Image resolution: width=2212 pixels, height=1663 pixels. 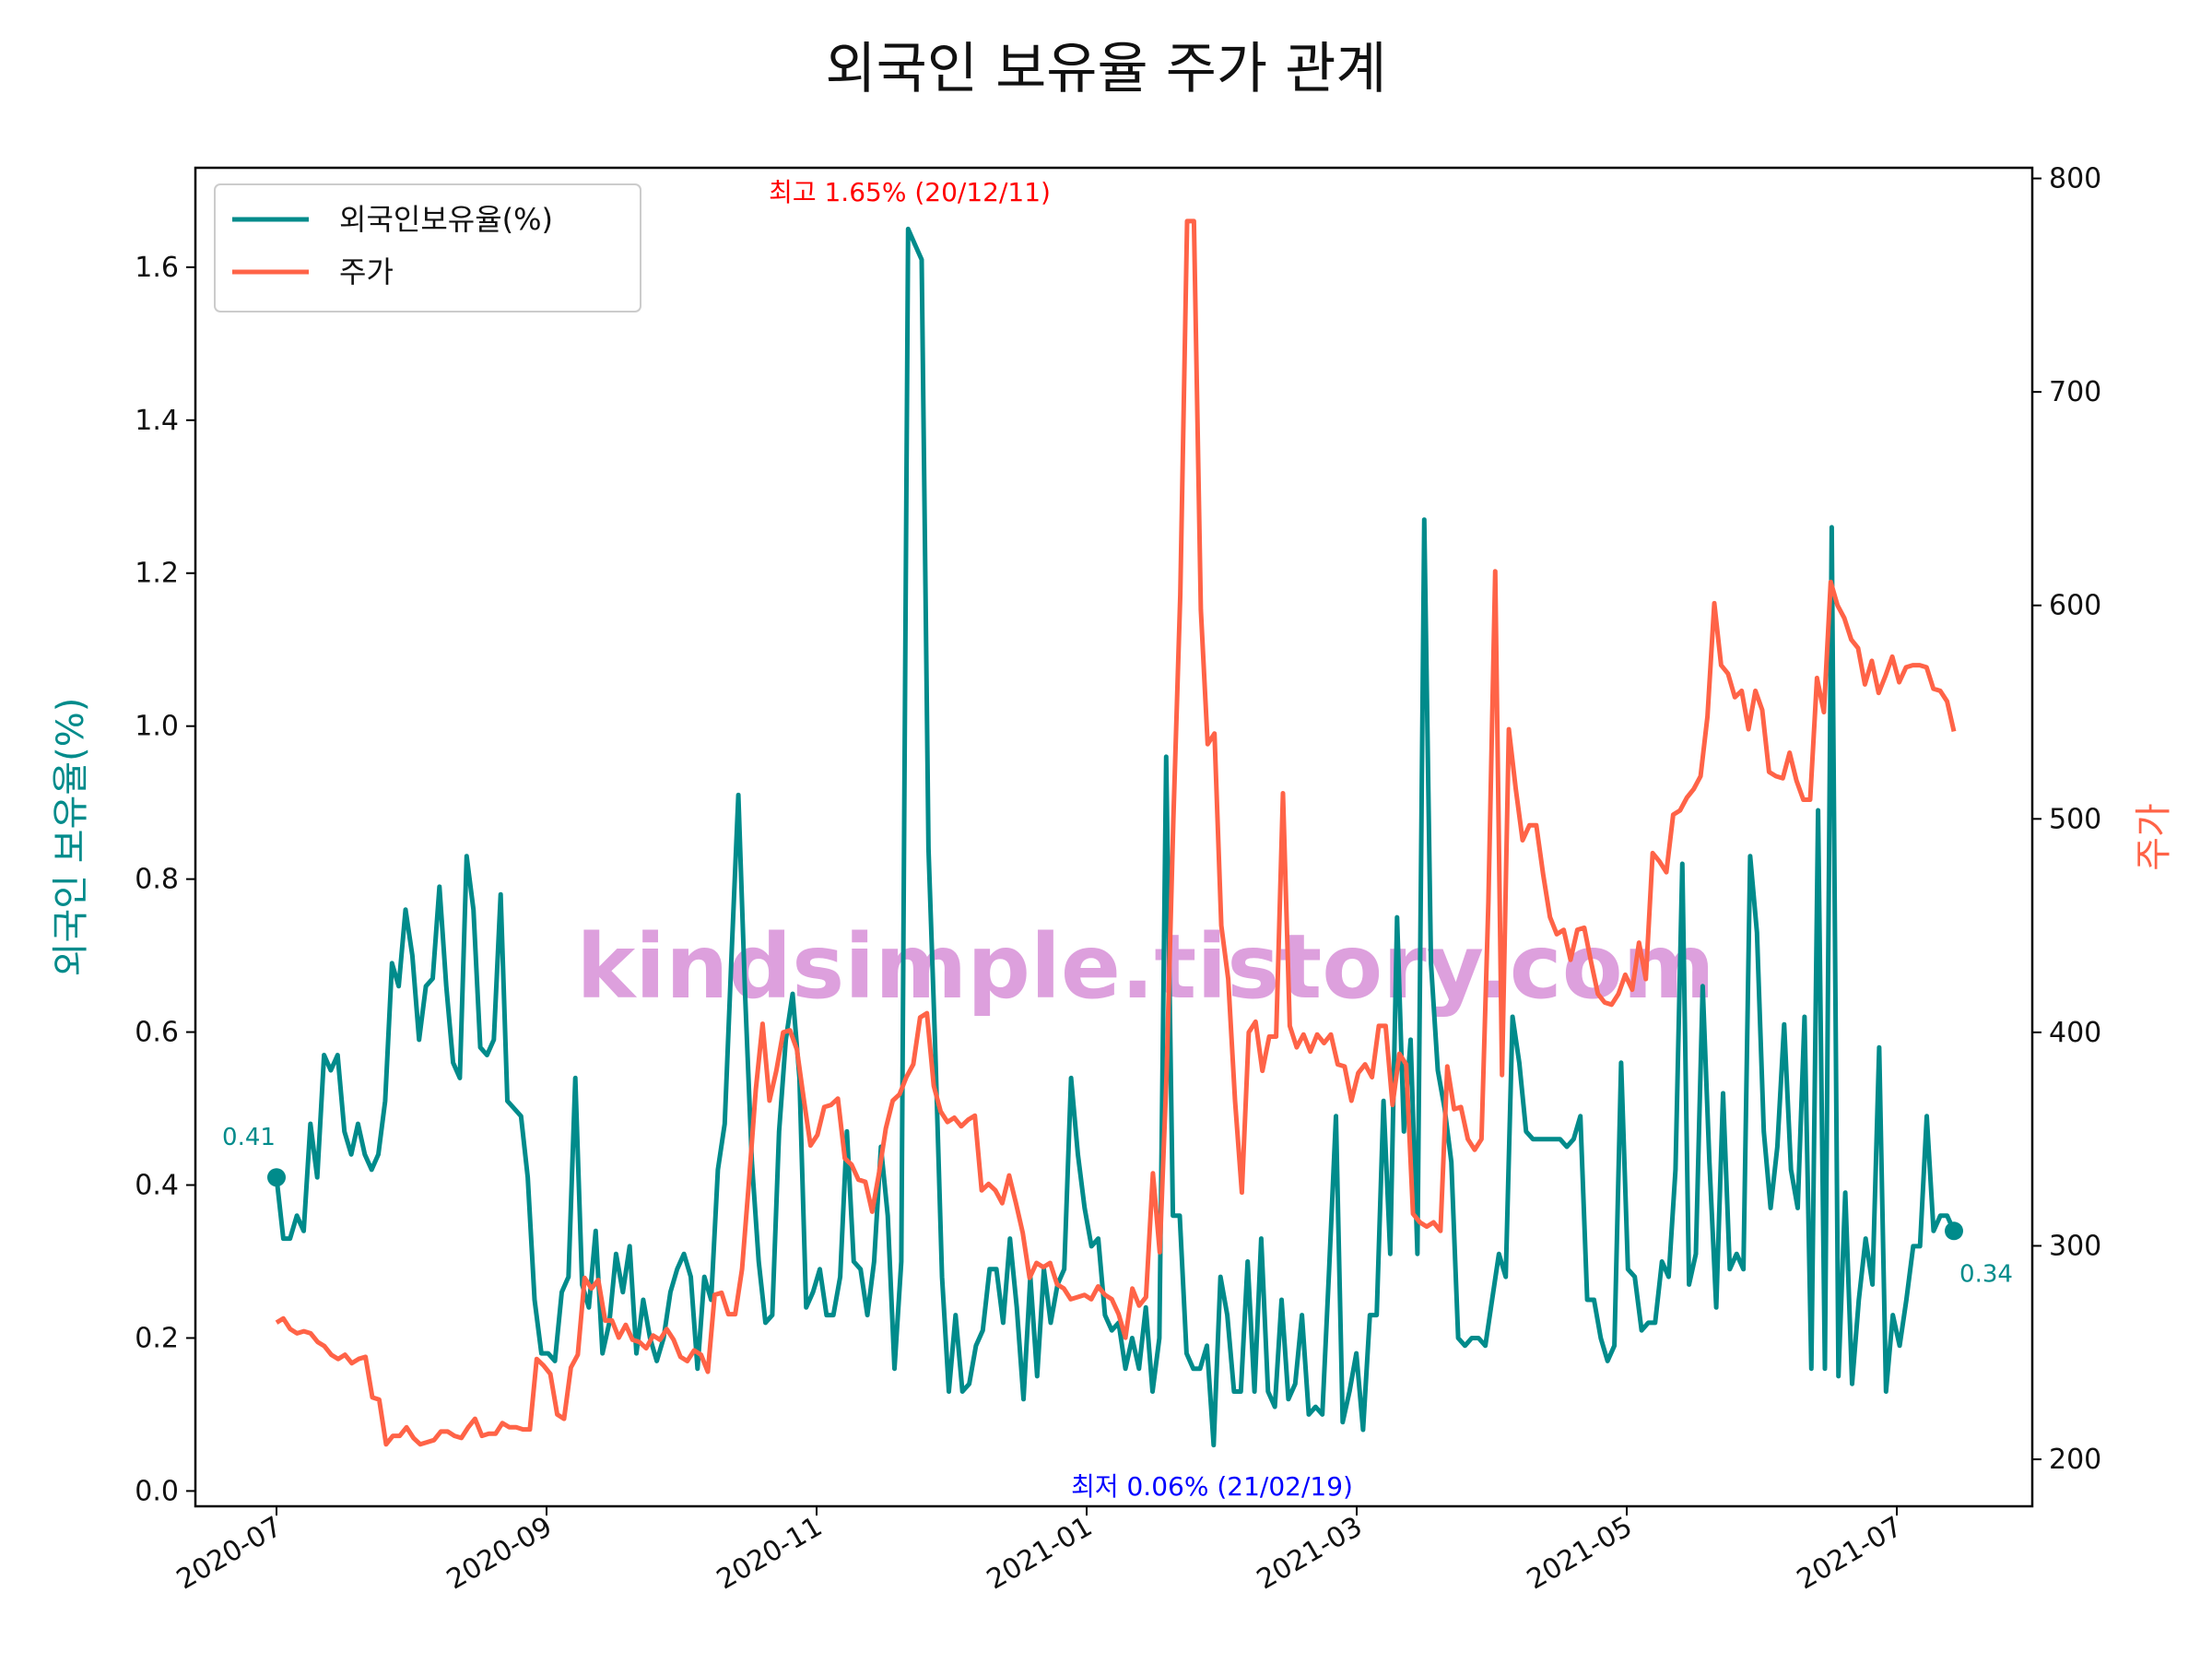 I want to click on watermark: kindsimple.tistory.com, so click(x=1145, y=967).